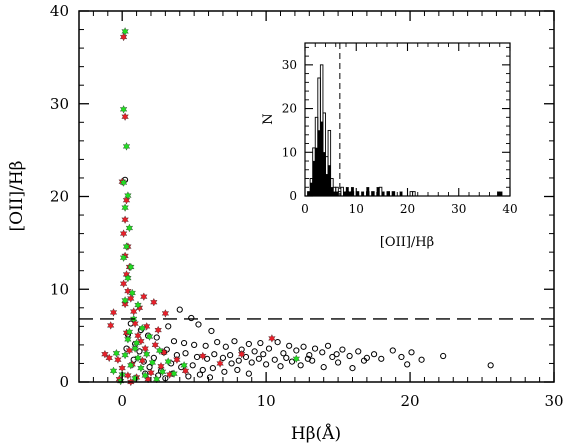 The image size is (565, 446). What do you see at coordinates (59, 104) in the screenshot?
I see `y-tick-label: 30` at bounding box center [59, 104].